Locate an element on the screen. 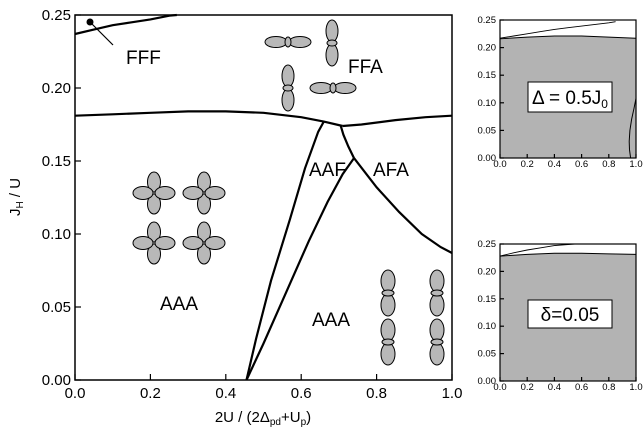 The image size is (644, 431). inset-bottom-y-tick-label-1: 0.05 is located at coordinates (487, 354).